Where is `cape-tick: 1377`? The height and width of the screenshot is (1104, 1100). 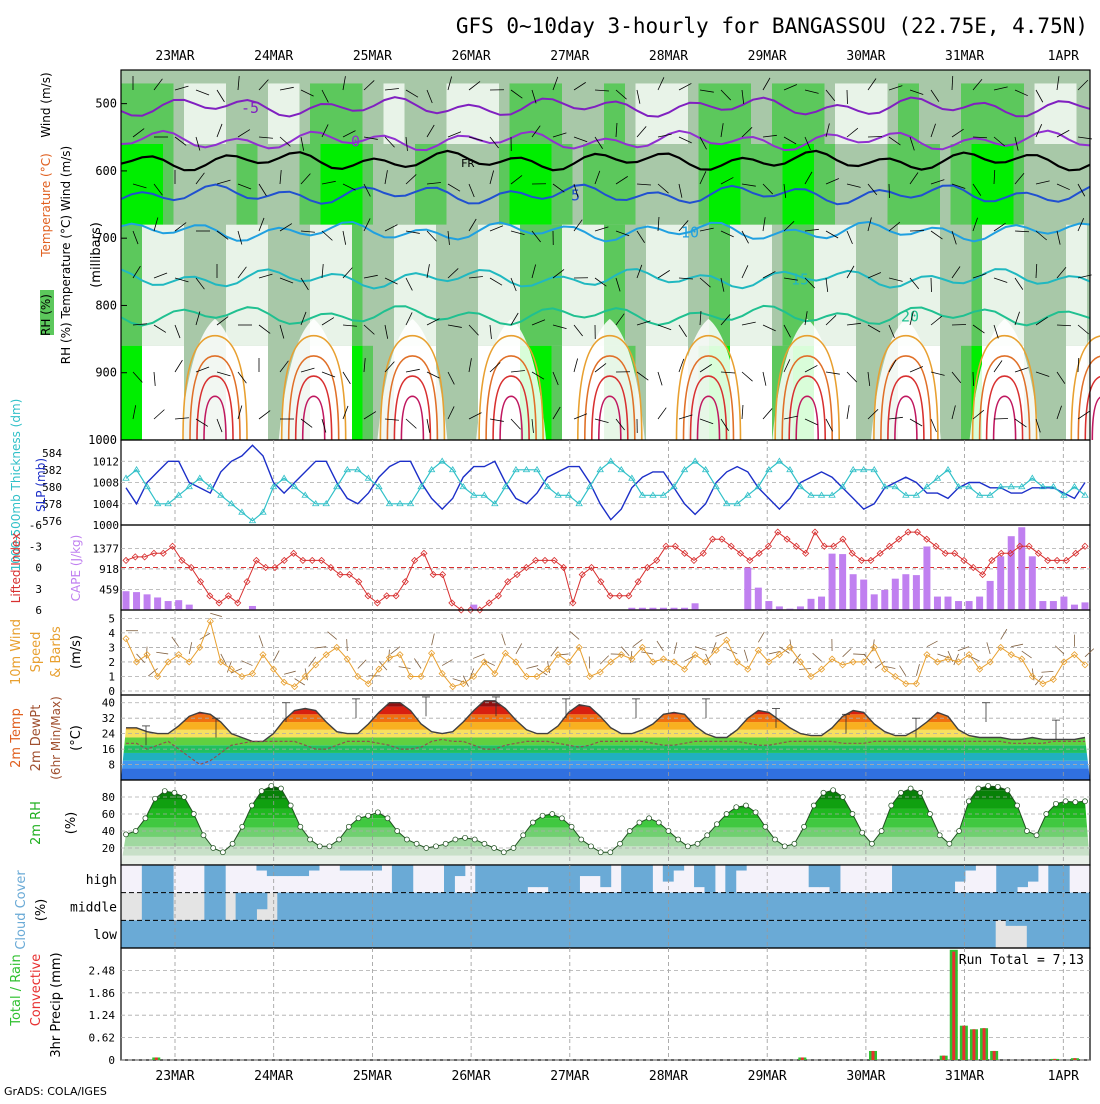
cape-tick: 1377 is located at coordinates (106, 548).